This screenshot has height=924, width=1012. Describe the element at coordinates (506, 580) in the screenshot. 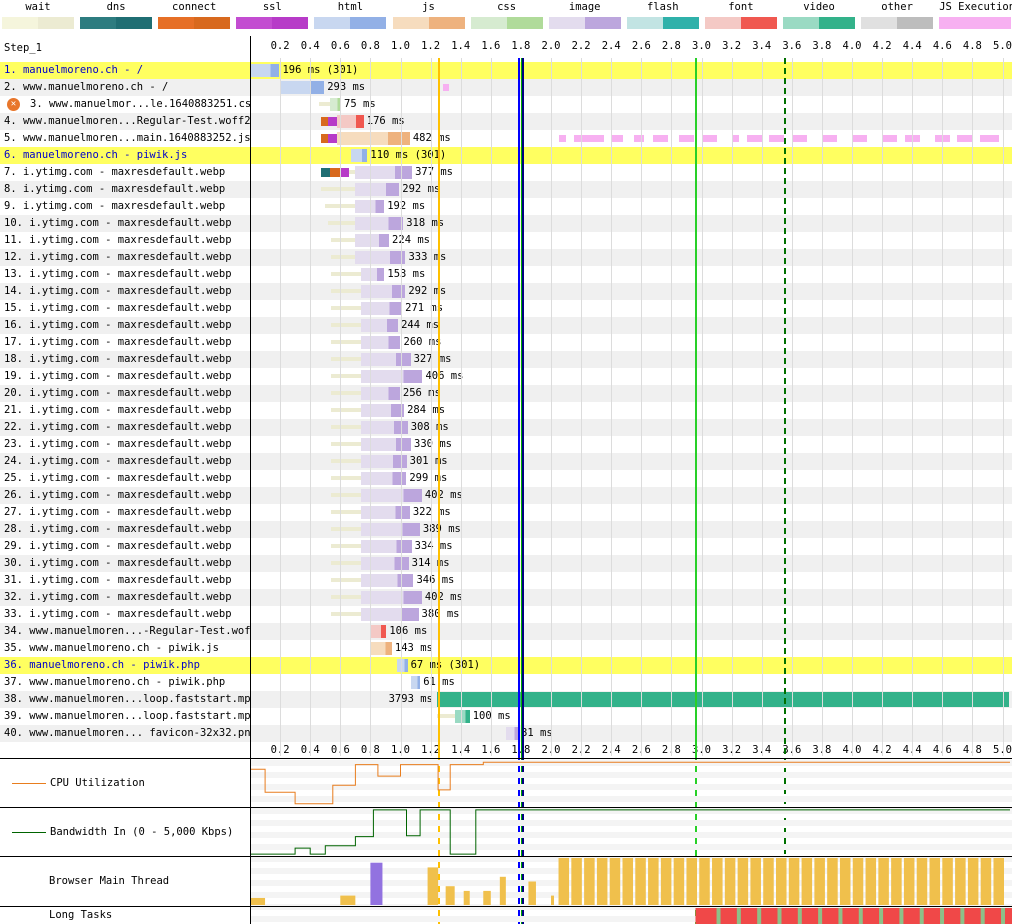

I see `request-row: 31. i.ytimg.com - maxresdefault.webp` at that location.